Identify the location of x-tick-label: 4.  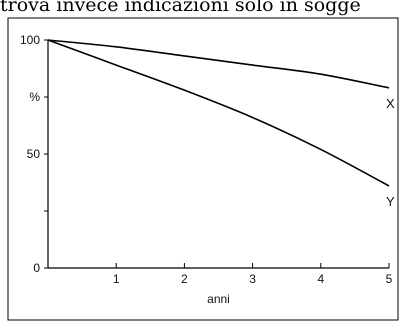
(320, 279).